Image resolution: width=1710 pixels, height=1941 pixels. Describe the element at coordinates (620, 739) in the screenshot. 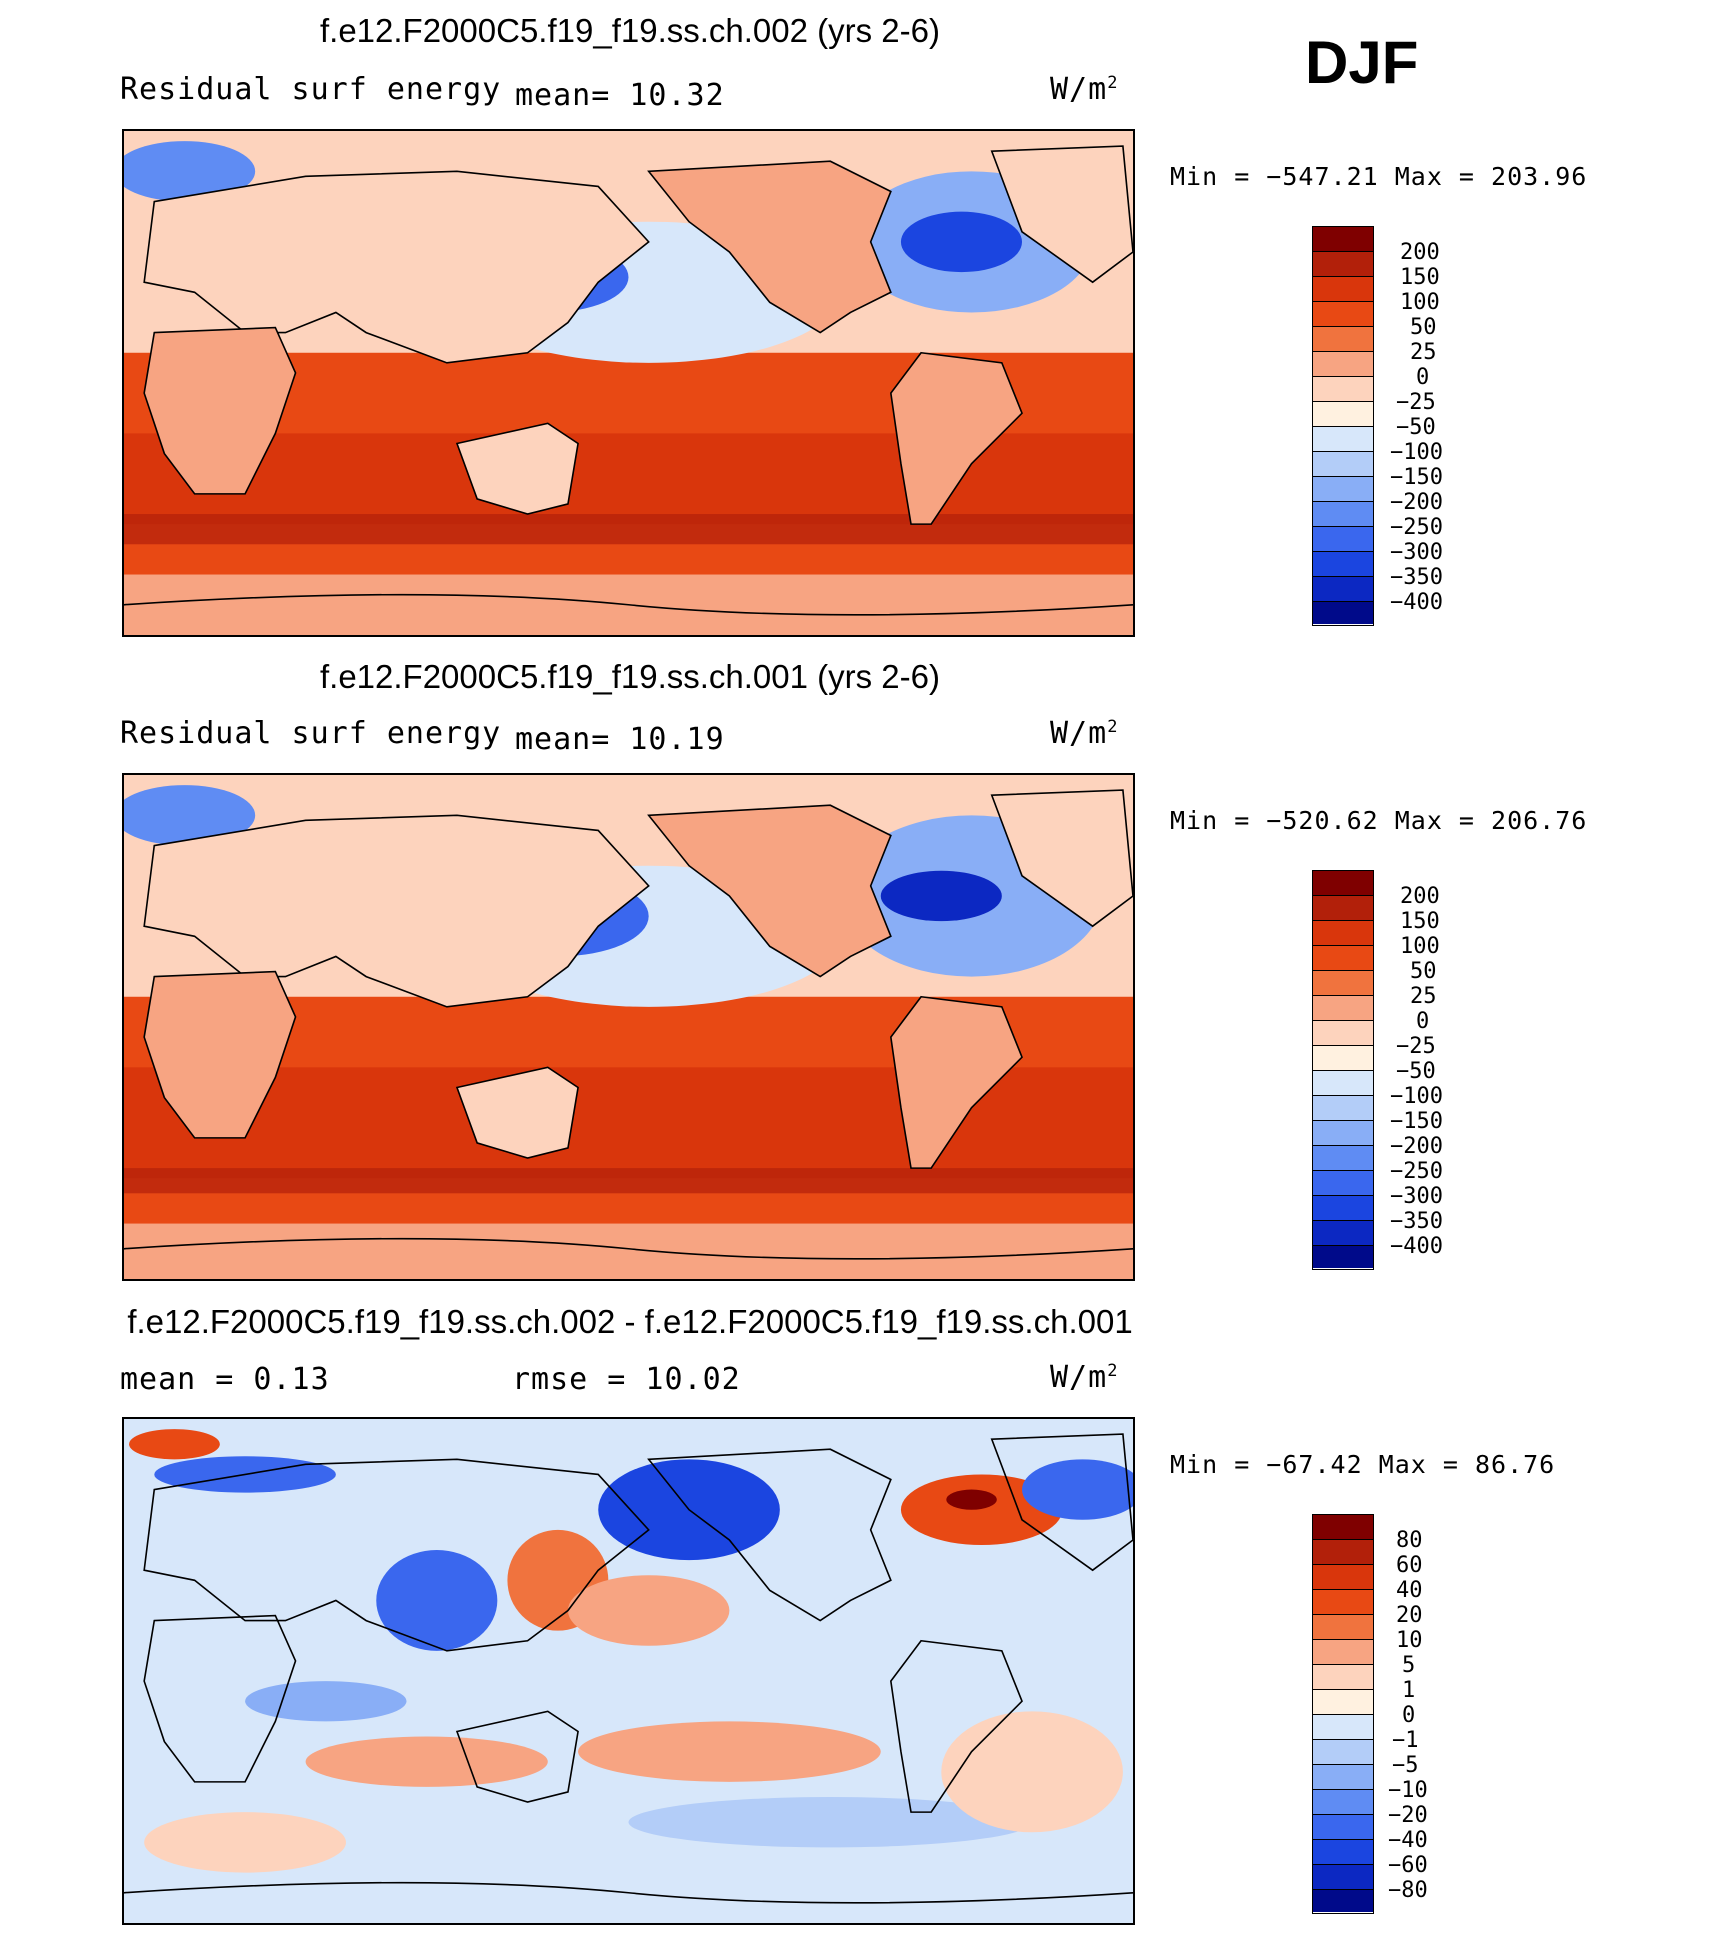

I see `panel-2-mean-label: mean= 10.19` at that location.